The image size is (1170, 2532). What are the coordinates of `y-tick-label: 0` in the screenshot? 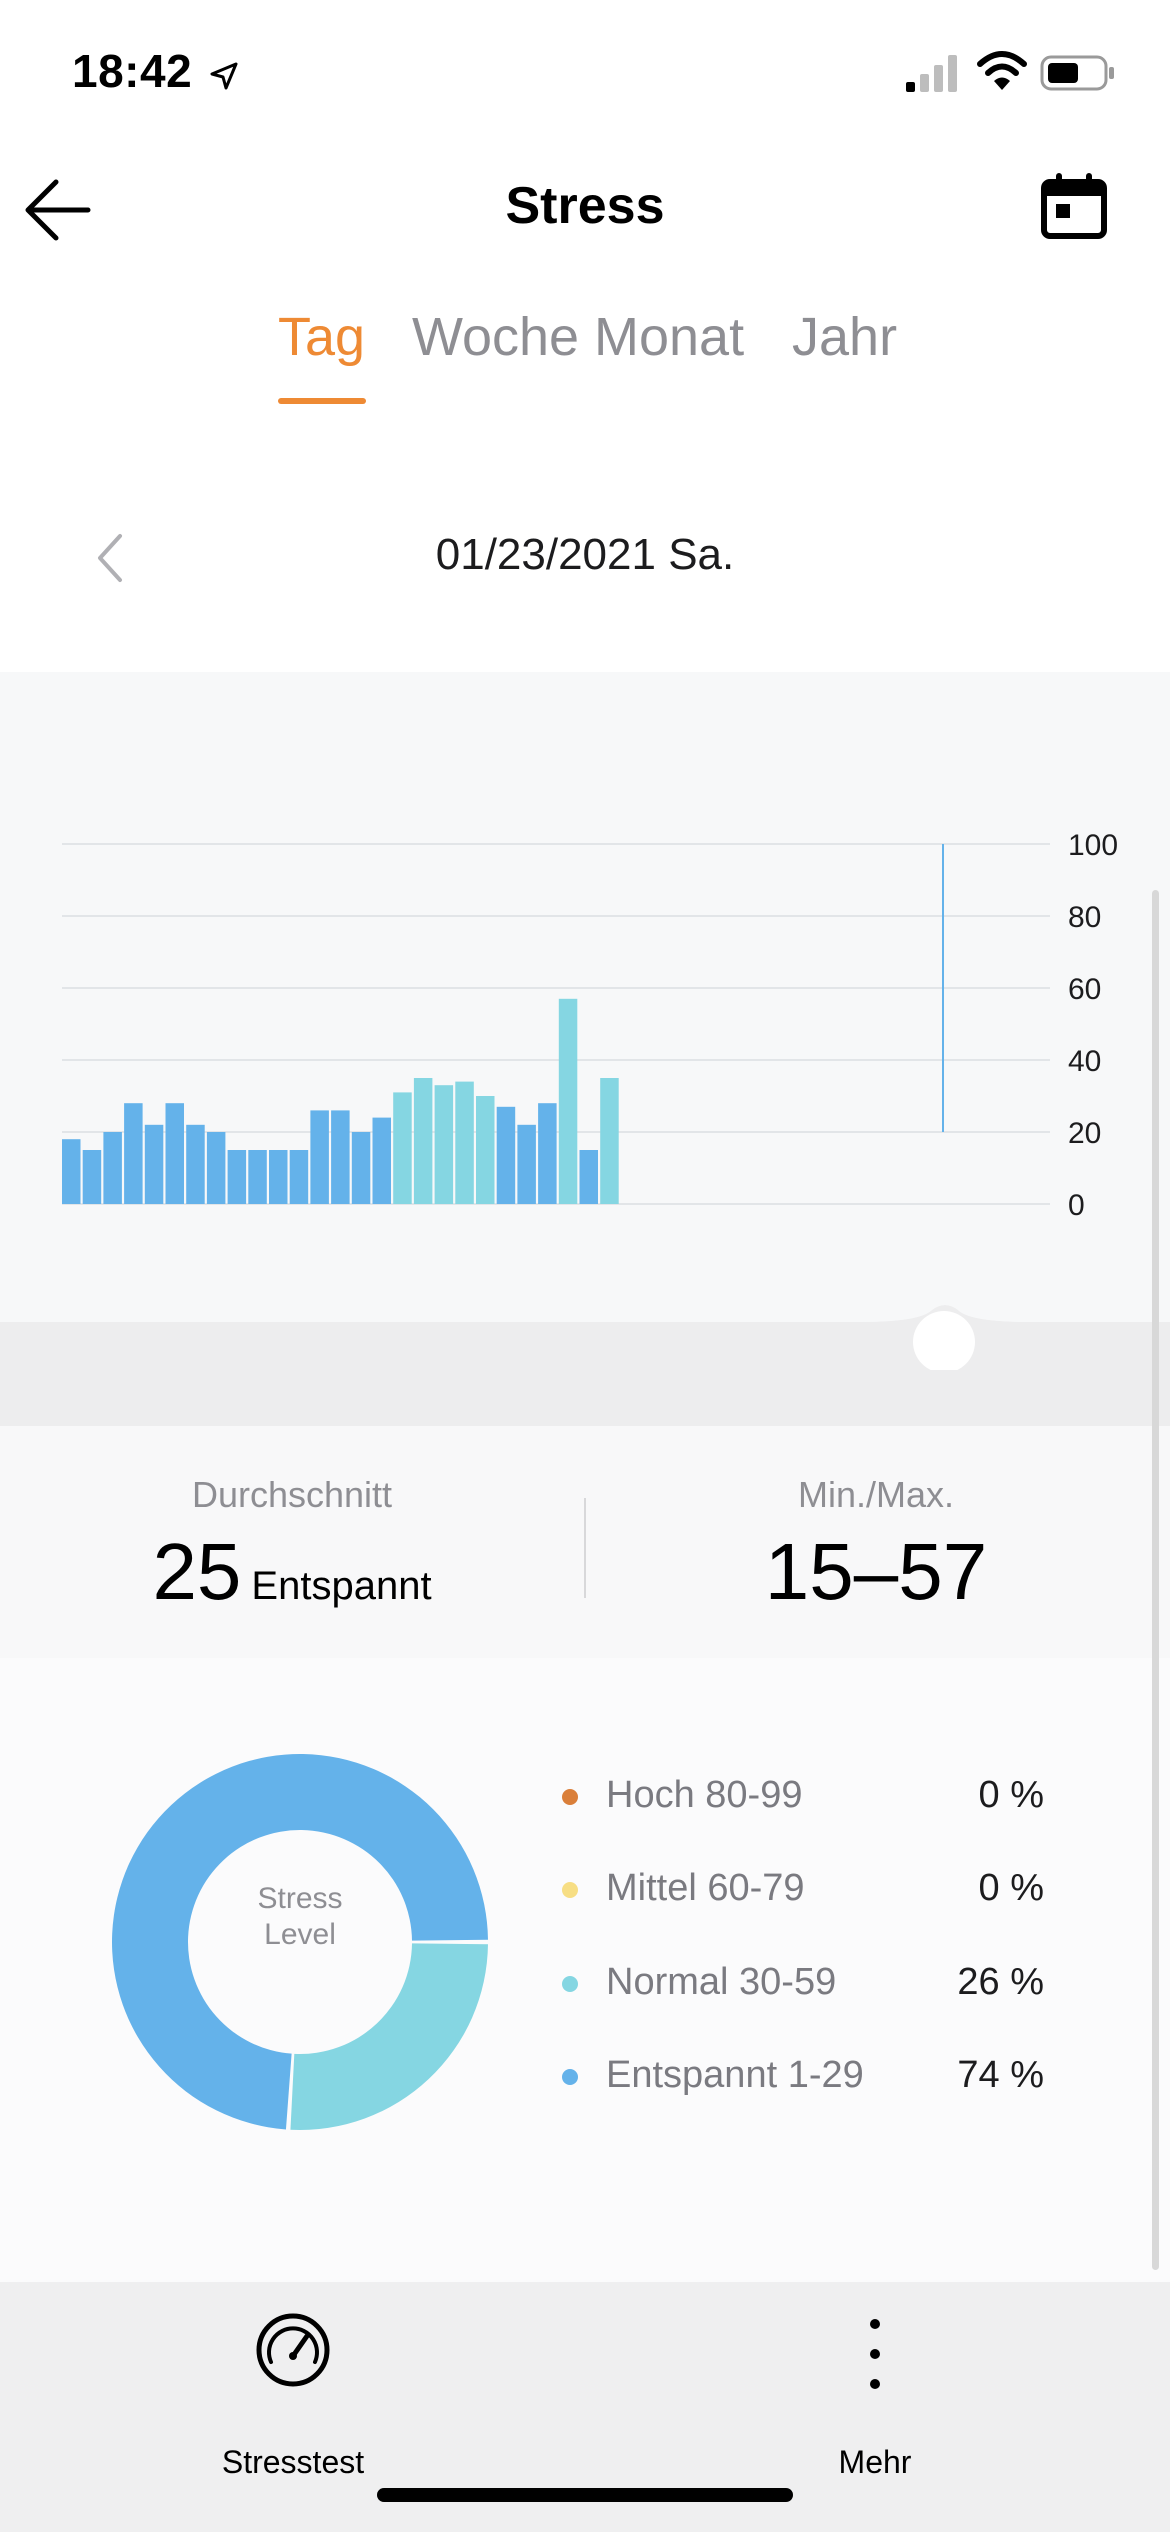 It's located at (1076, 1205).